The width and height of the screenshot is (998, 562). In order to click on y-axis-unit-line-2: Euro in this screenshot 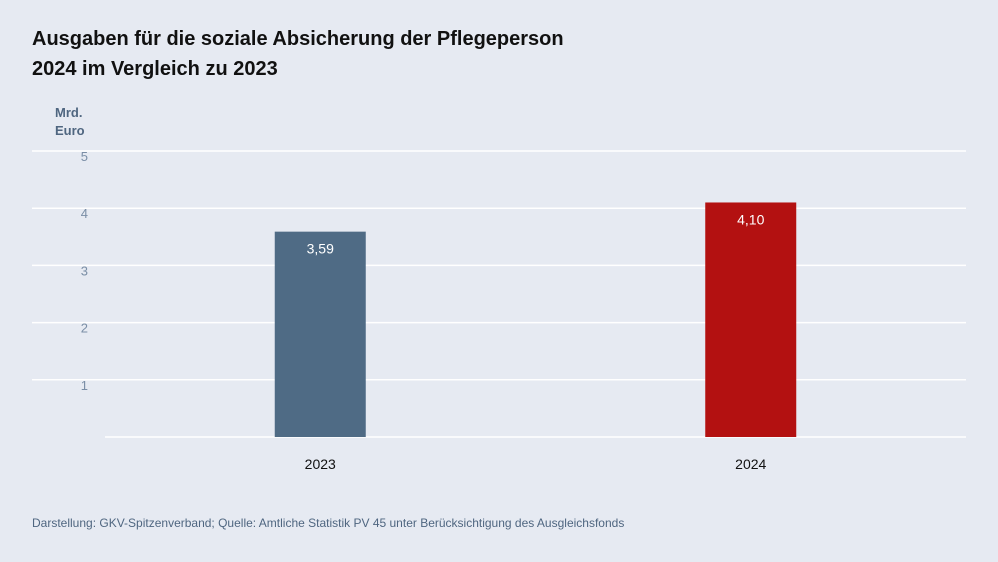, I will do `click(70, 130)`.